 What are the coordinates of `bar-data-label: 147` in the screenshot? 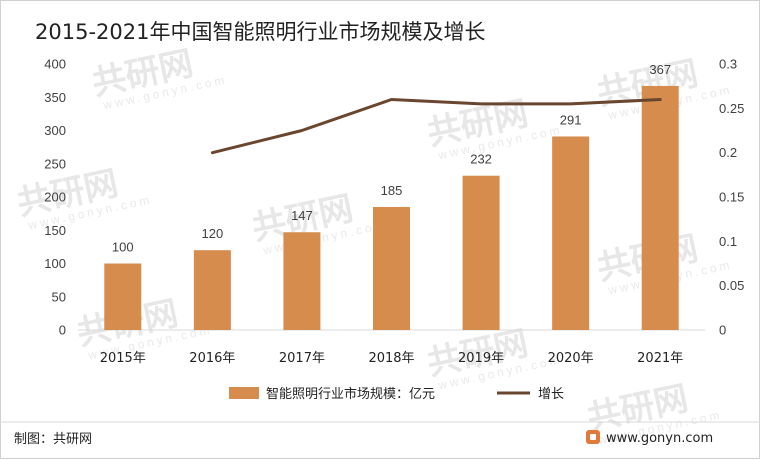 It's located at (302, 215).